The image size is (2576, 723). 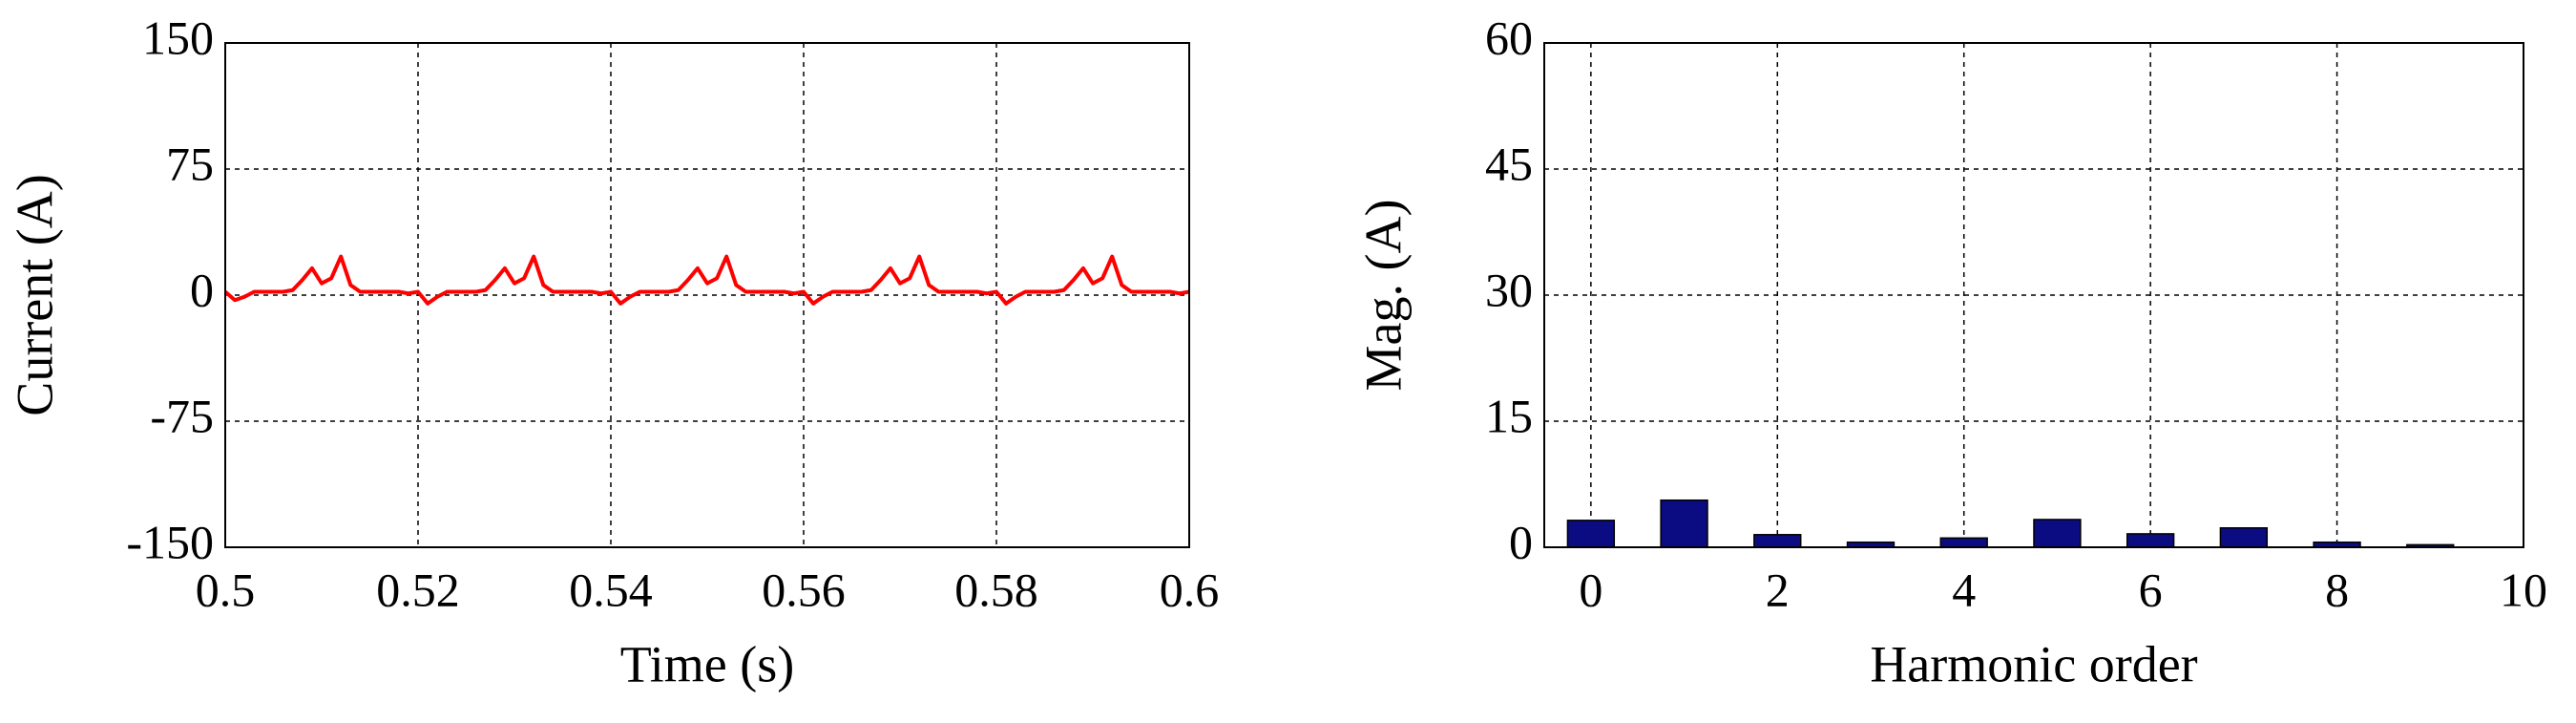 What do you see at coordinates (706, 280) in the screenshot?
I see `current-line` at bounding box center [706, 280].